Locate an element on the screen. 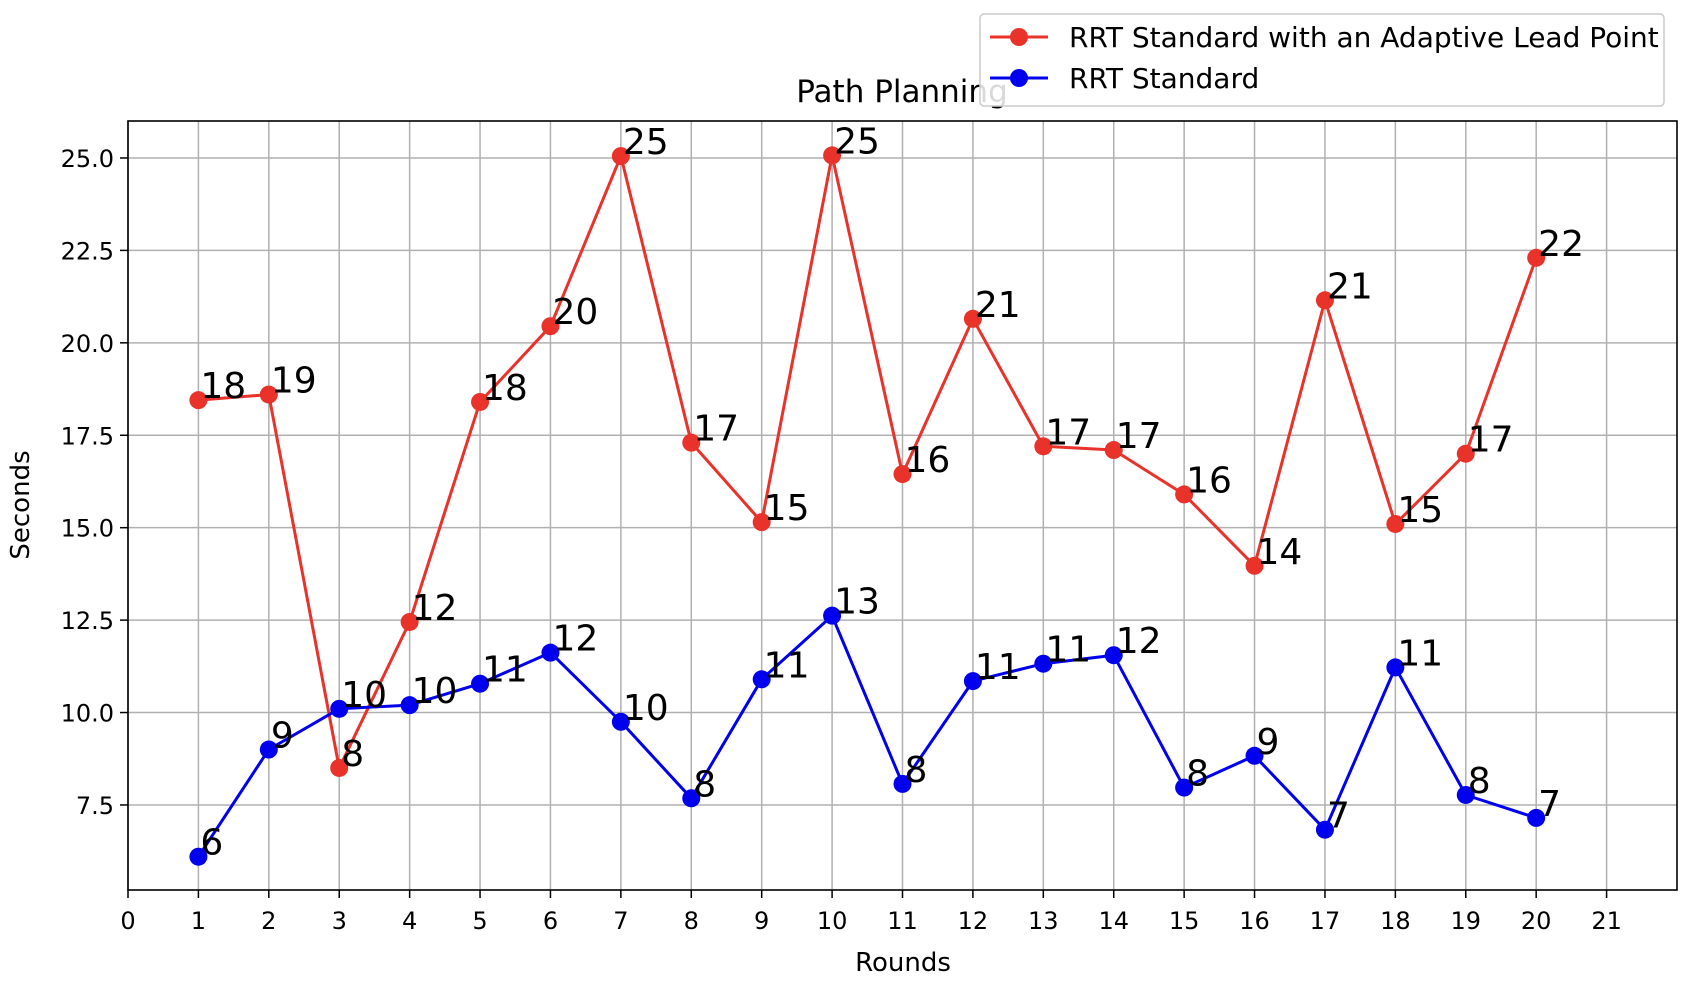 The width and height of the screenshot is (1704, 982). data-label: 20 is located at coordinates (575, 312).